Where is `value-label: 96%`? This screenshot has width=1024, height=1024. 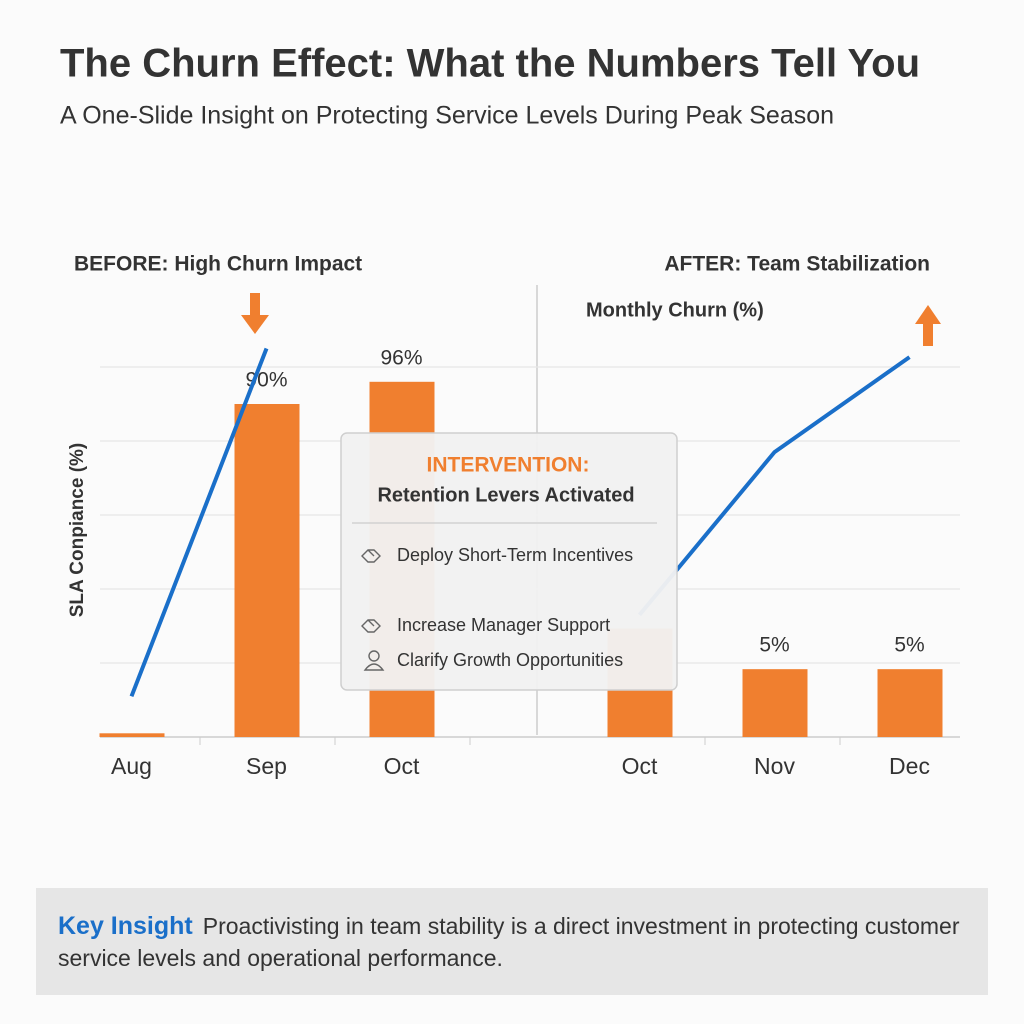 value-label: 96% is located at coordinates (401, 357).